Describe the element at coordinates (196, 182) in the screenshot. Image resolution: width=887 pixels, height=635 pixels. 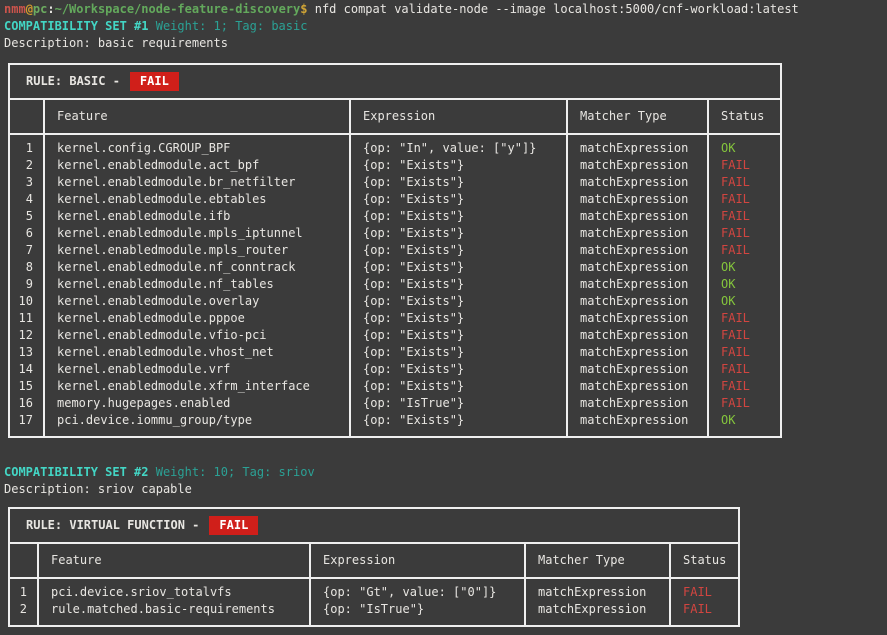
I see `feature-cell: kernel.enabledmodule.br_netfilter` at that location.